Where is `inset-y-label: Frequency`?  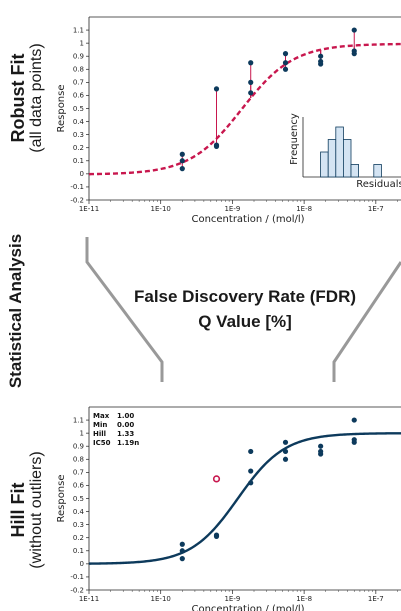
inset-y-label: Frequency is located at coordinates (294, 139).